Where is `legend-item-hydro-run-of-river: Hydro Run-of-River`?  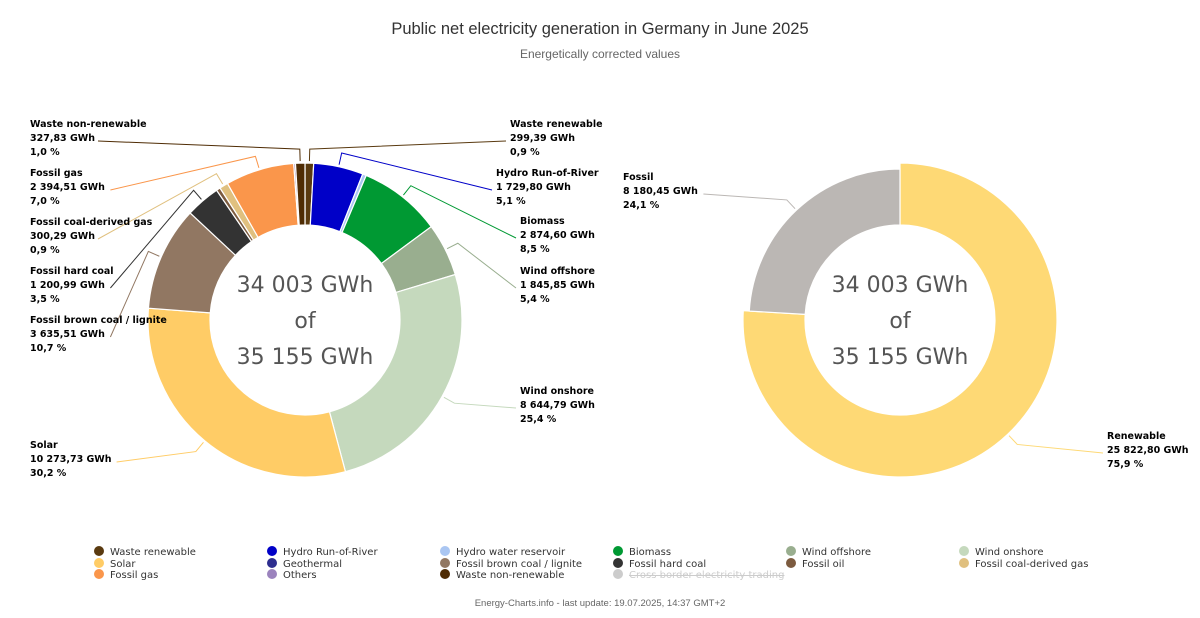 legend-item-hydro-run-of-river: Hydro Run-of-River is located at coordinates (322, 552).